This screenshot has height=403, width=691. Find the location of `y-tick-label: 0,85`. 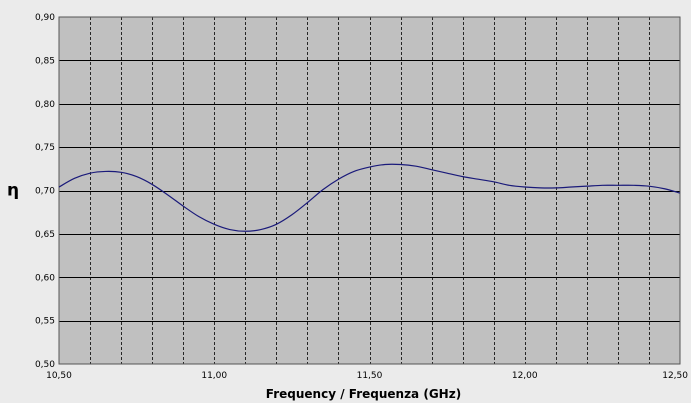

y-tick-label: 0,85 is located at coordinates (45, 61).